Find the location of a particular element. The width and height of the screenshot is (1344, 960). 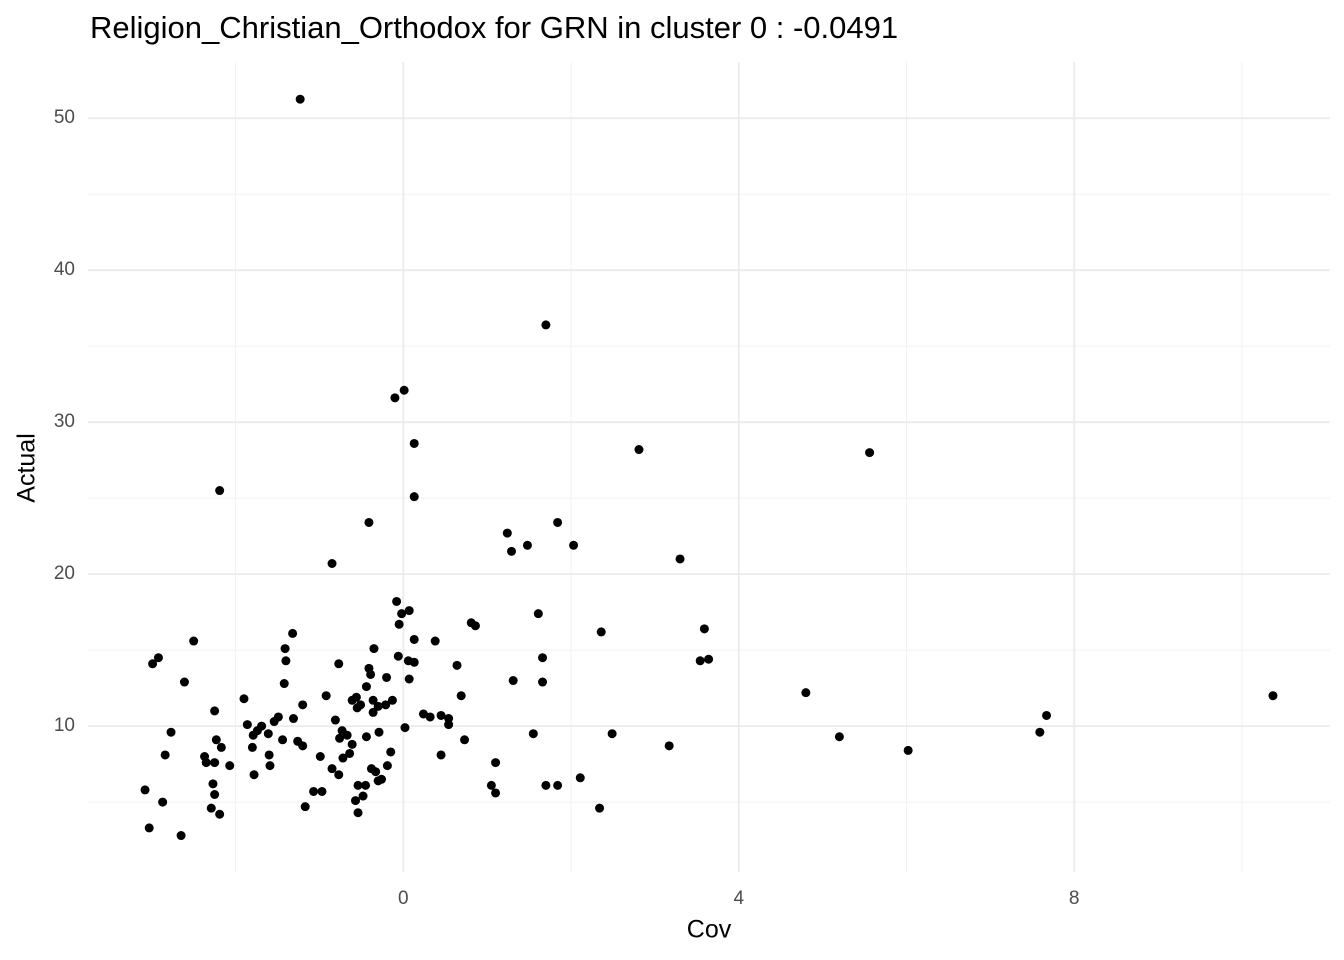

x-axis-title: Cov is located at coordinates (709, 930).